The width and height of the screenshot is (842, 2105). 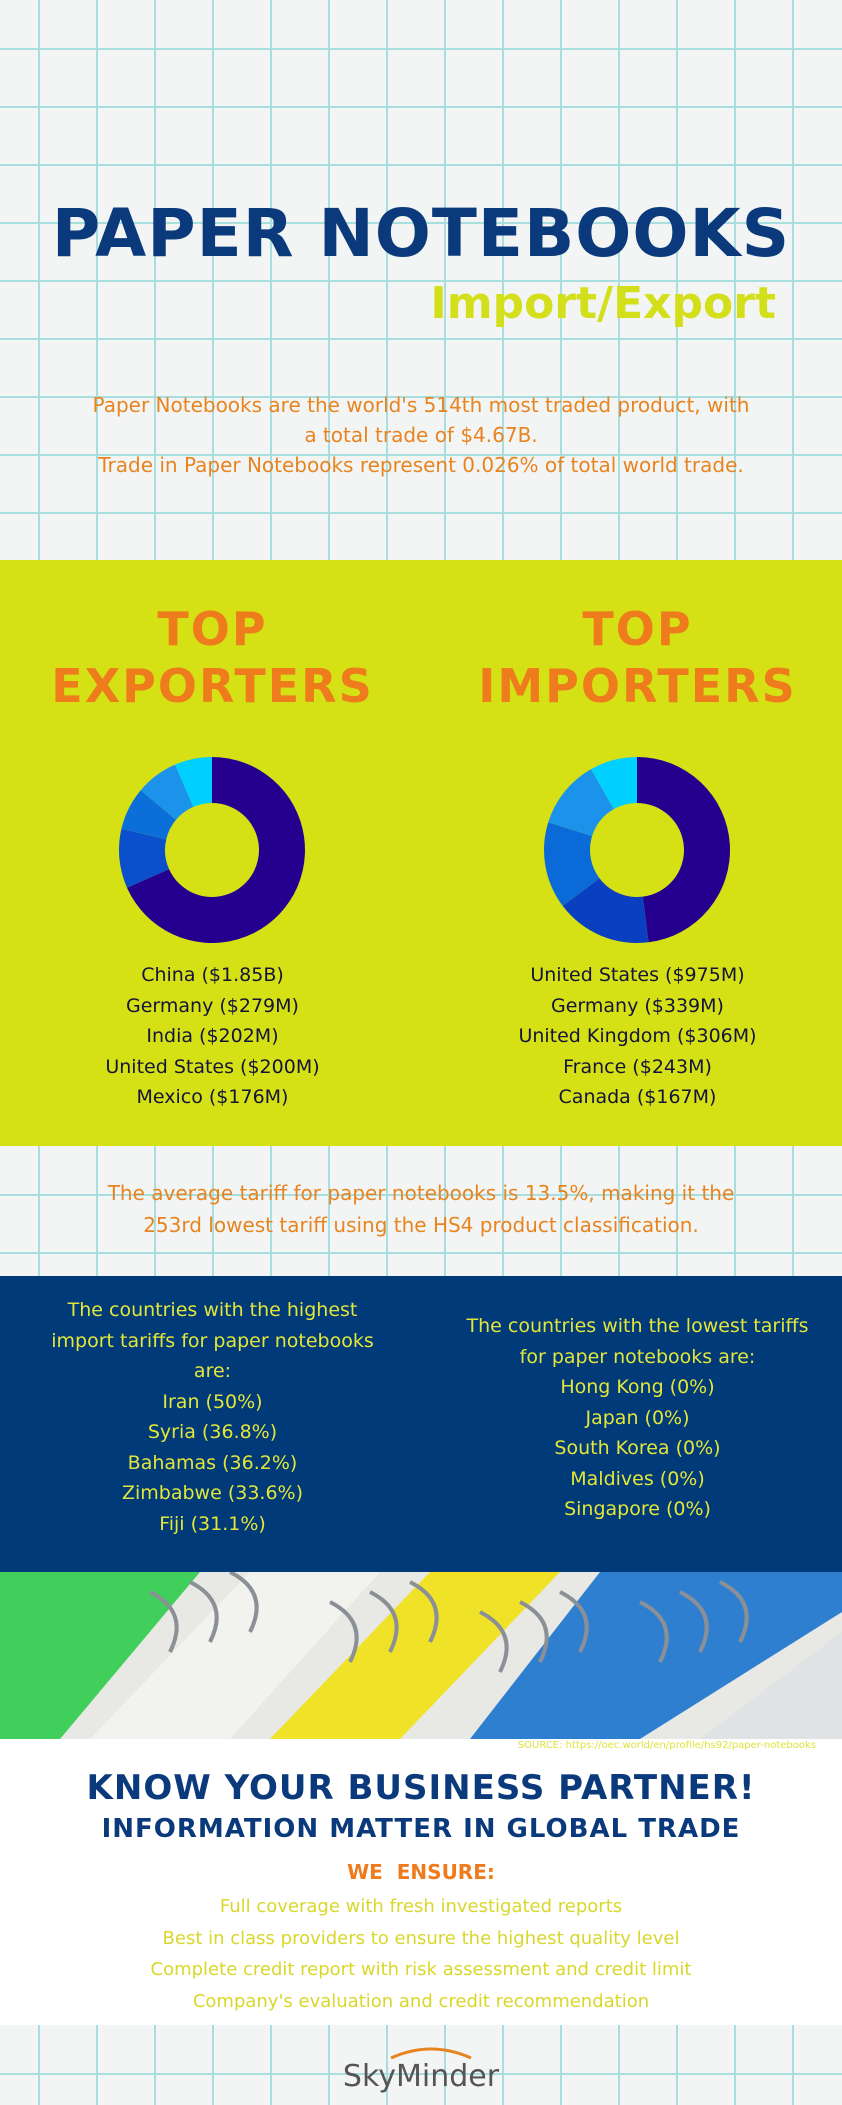 What do you see at coordinates (212, 1097) in the screenshot?
I see `legend-item: Mexico ($176M)` at bounding box center [212, 1097].